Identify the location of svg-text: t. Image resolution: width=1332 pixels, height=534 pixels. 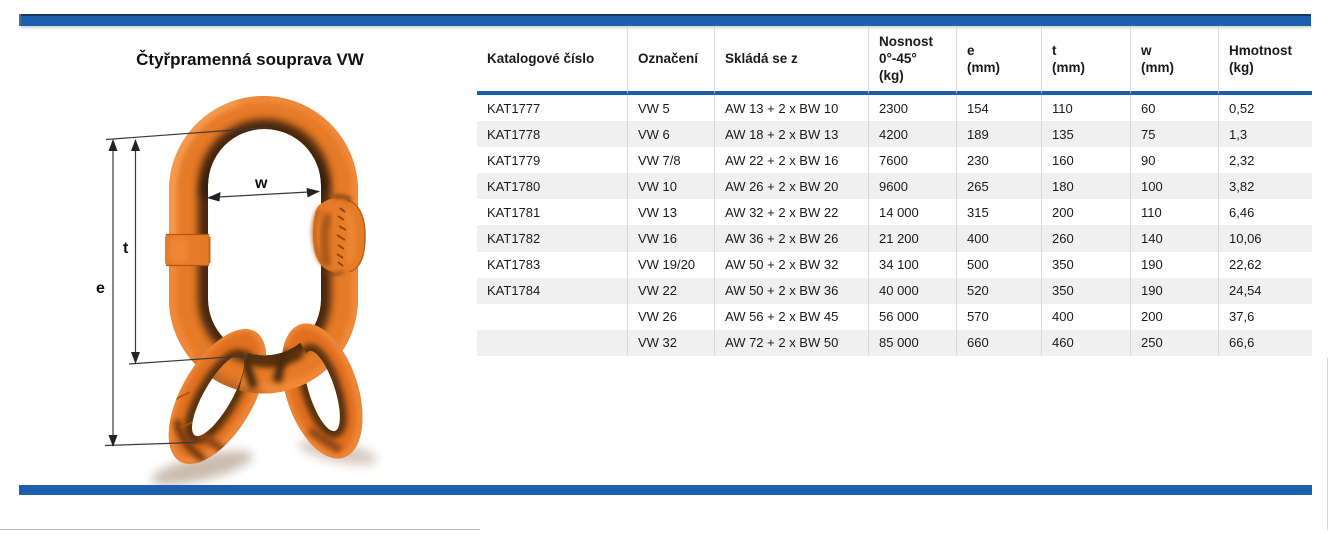
(126, 248).